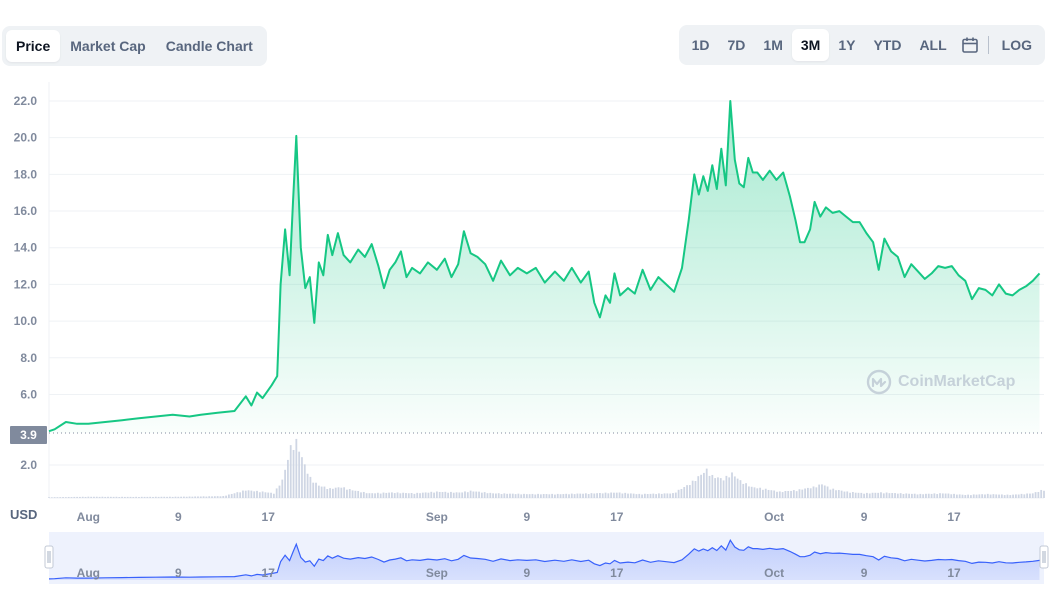  I want to click on range-navigator: Aug 9 17 Sep 9 17 Oct 9 17, so click(546, 558).